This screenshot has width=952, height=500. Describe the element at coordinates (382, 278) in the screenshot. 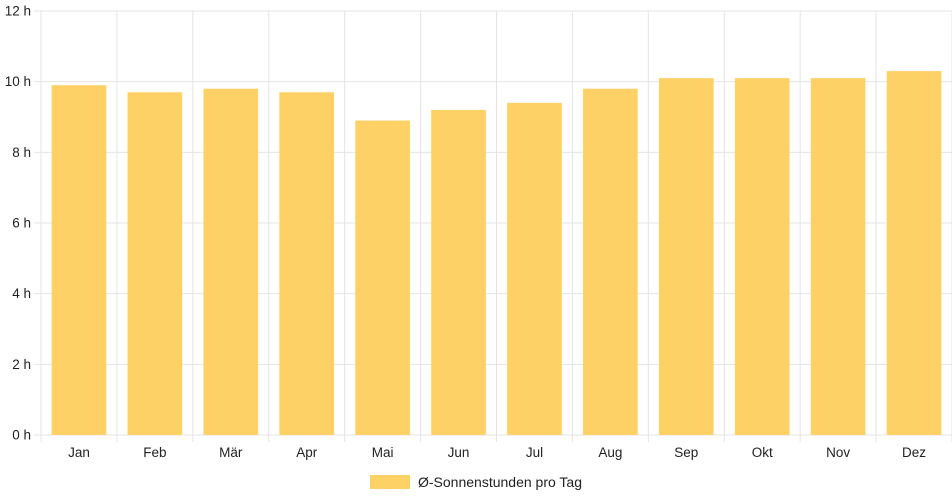

I see `bar-Mai` at that location.